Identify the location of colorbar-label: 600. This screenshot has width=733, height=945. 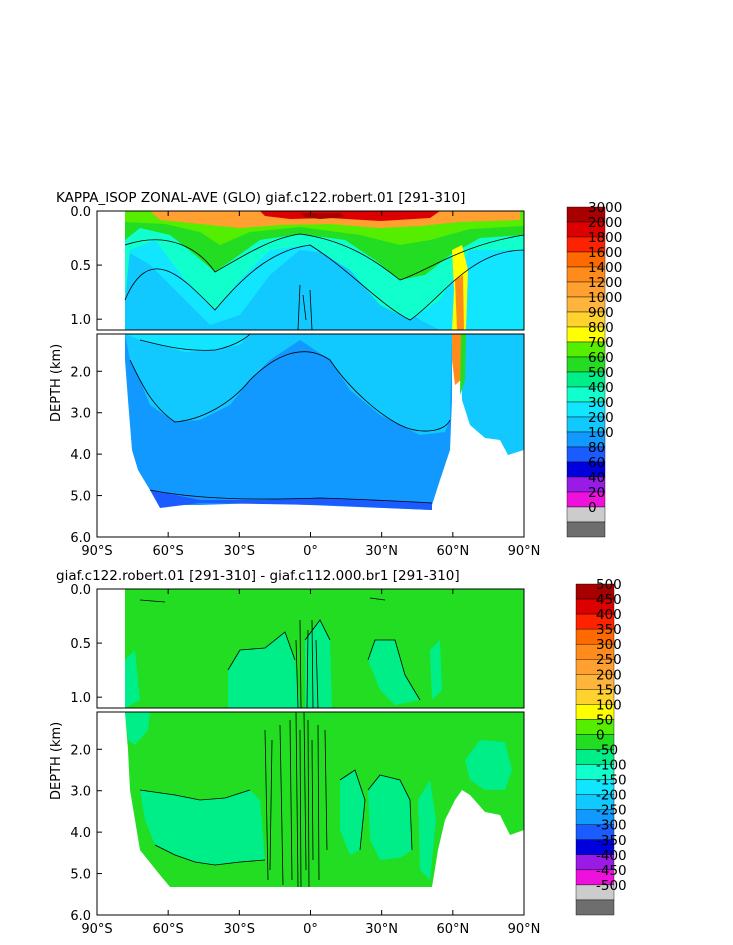
(601, 358).